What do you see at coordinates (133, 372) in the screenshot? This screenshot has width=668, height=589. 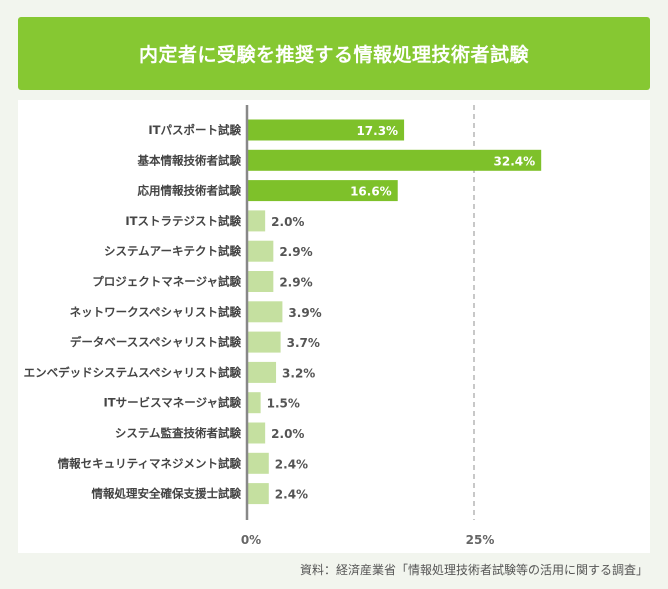 I see `category-label-8: エンベデッドシステムスペシャリスト試験` at bounding box center [133, 372].